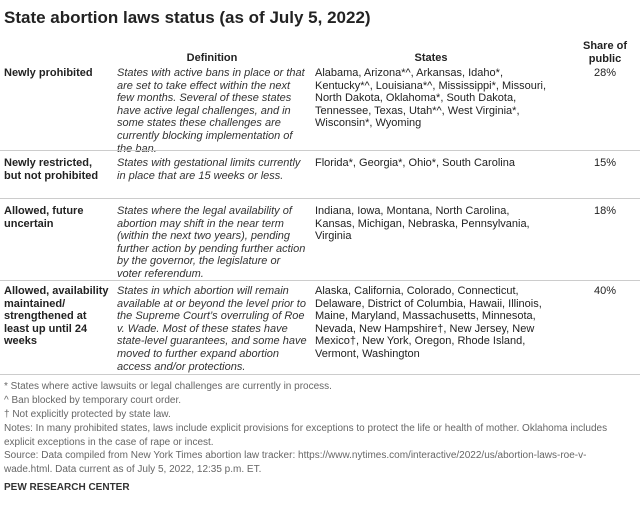 The image size is (640, 512). What do you see at coordinates (44, 217) in the screenshot?
I see `row-label: Allowed, future uncertain` at bounding box center [44, 217].